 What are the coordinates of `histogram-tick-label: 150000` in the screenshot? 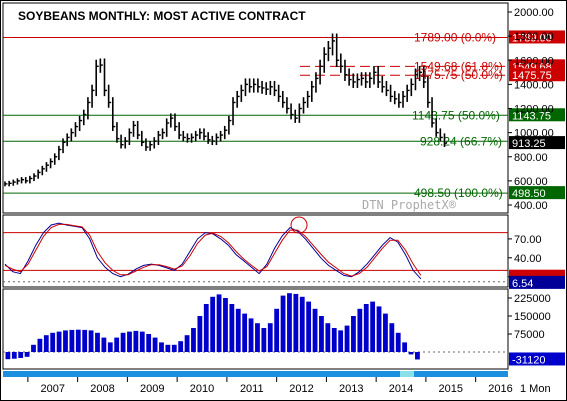 It's located at (532, 317).